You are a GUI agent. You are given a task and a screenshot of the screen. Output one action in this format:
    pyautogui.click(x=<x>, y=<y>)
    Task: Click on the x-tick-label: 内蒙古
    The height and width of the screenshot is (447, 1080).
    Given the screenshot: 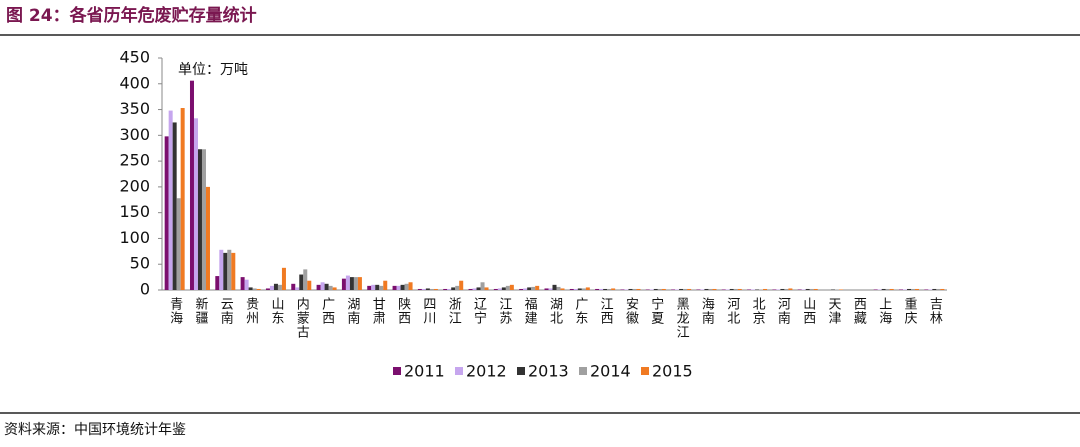 What is the action you would take?
    pyautogui.click(x=302, y=317)
    